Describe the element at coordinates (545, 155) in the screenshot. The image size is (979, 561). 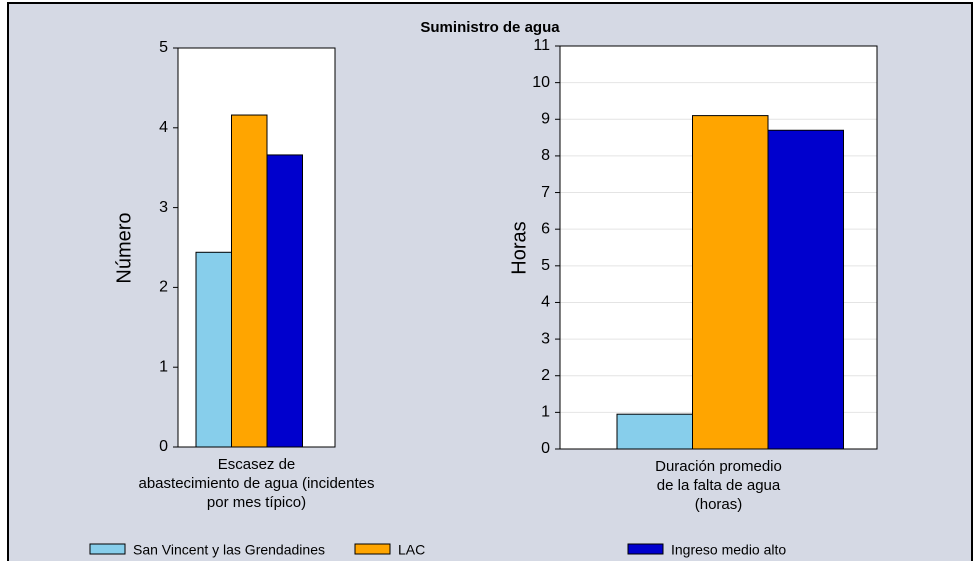
I see `y-tick-label: 8` at that location.